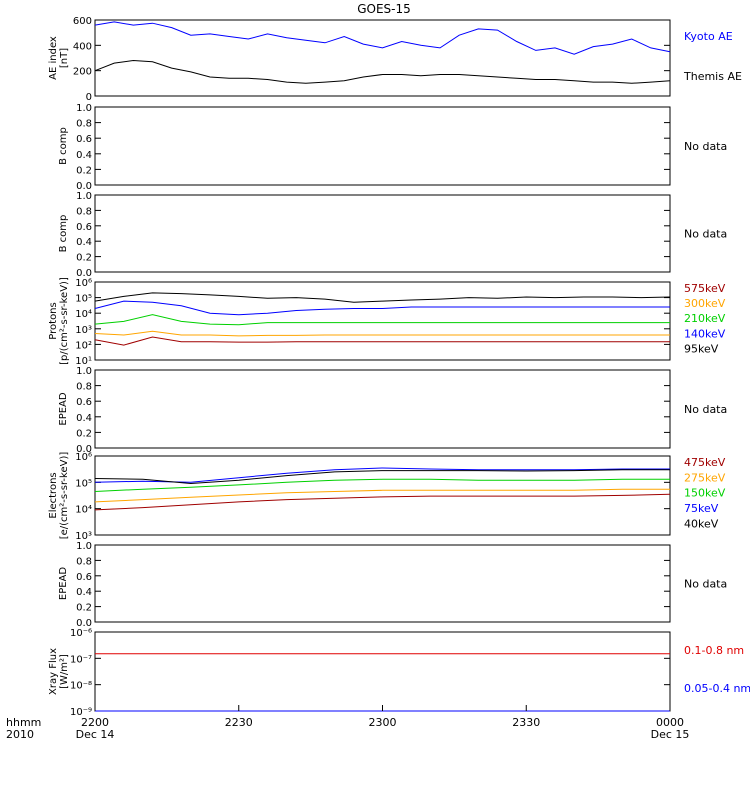 The image size is (750, 800). Describe the element at coordinates (89, 97) in the screenshot. I see `y-tick-label: 0` at that location.